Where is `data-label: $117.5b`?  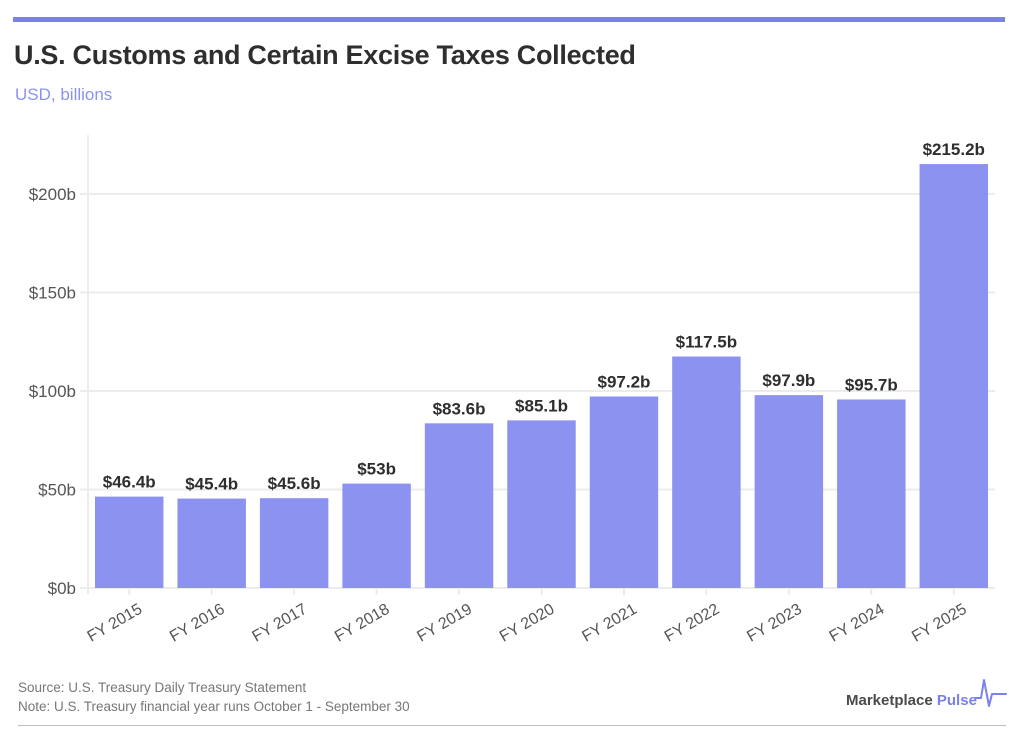
data-label: $117.5b is located at coordinates (706, 342).